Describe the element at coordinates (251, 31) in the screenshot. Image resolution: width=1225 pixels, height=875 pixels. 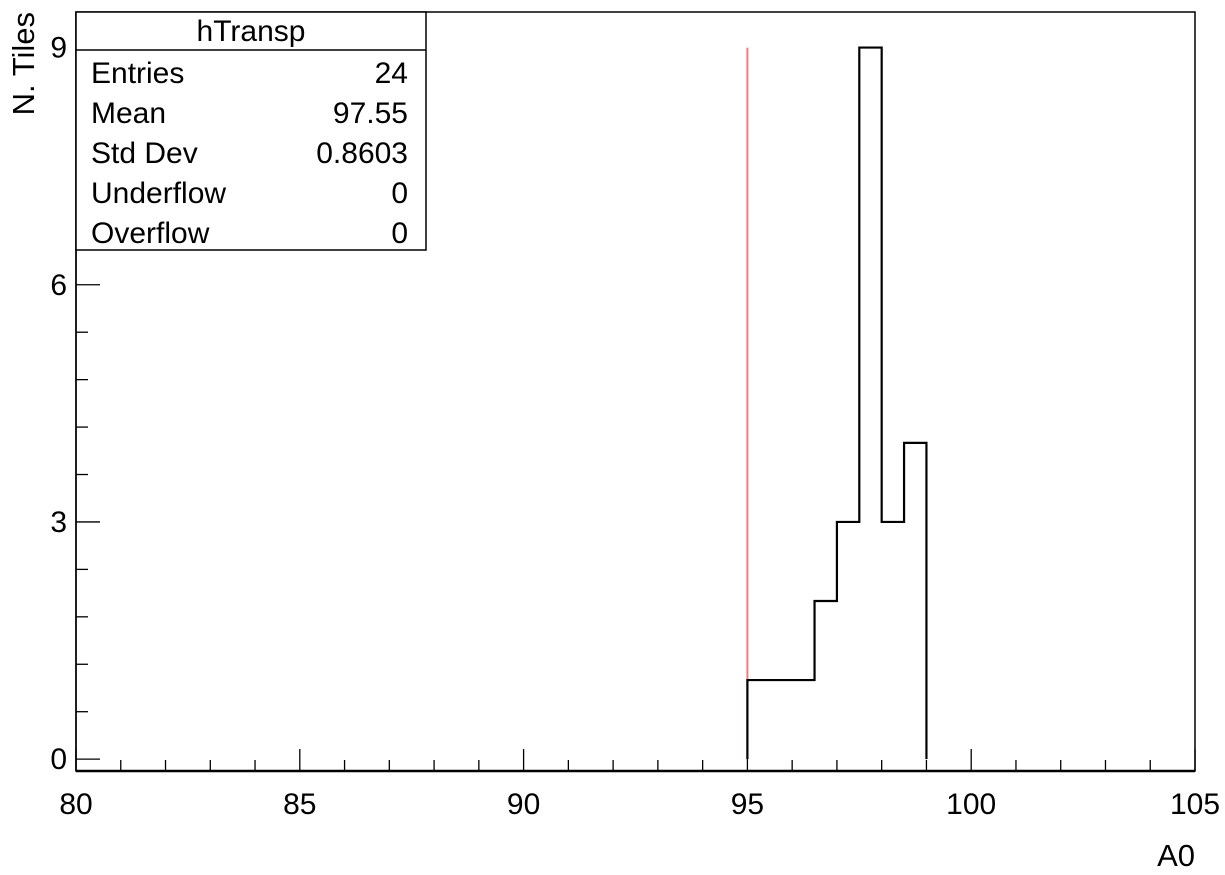
I see `stats-box-title: hTransp` at that location.